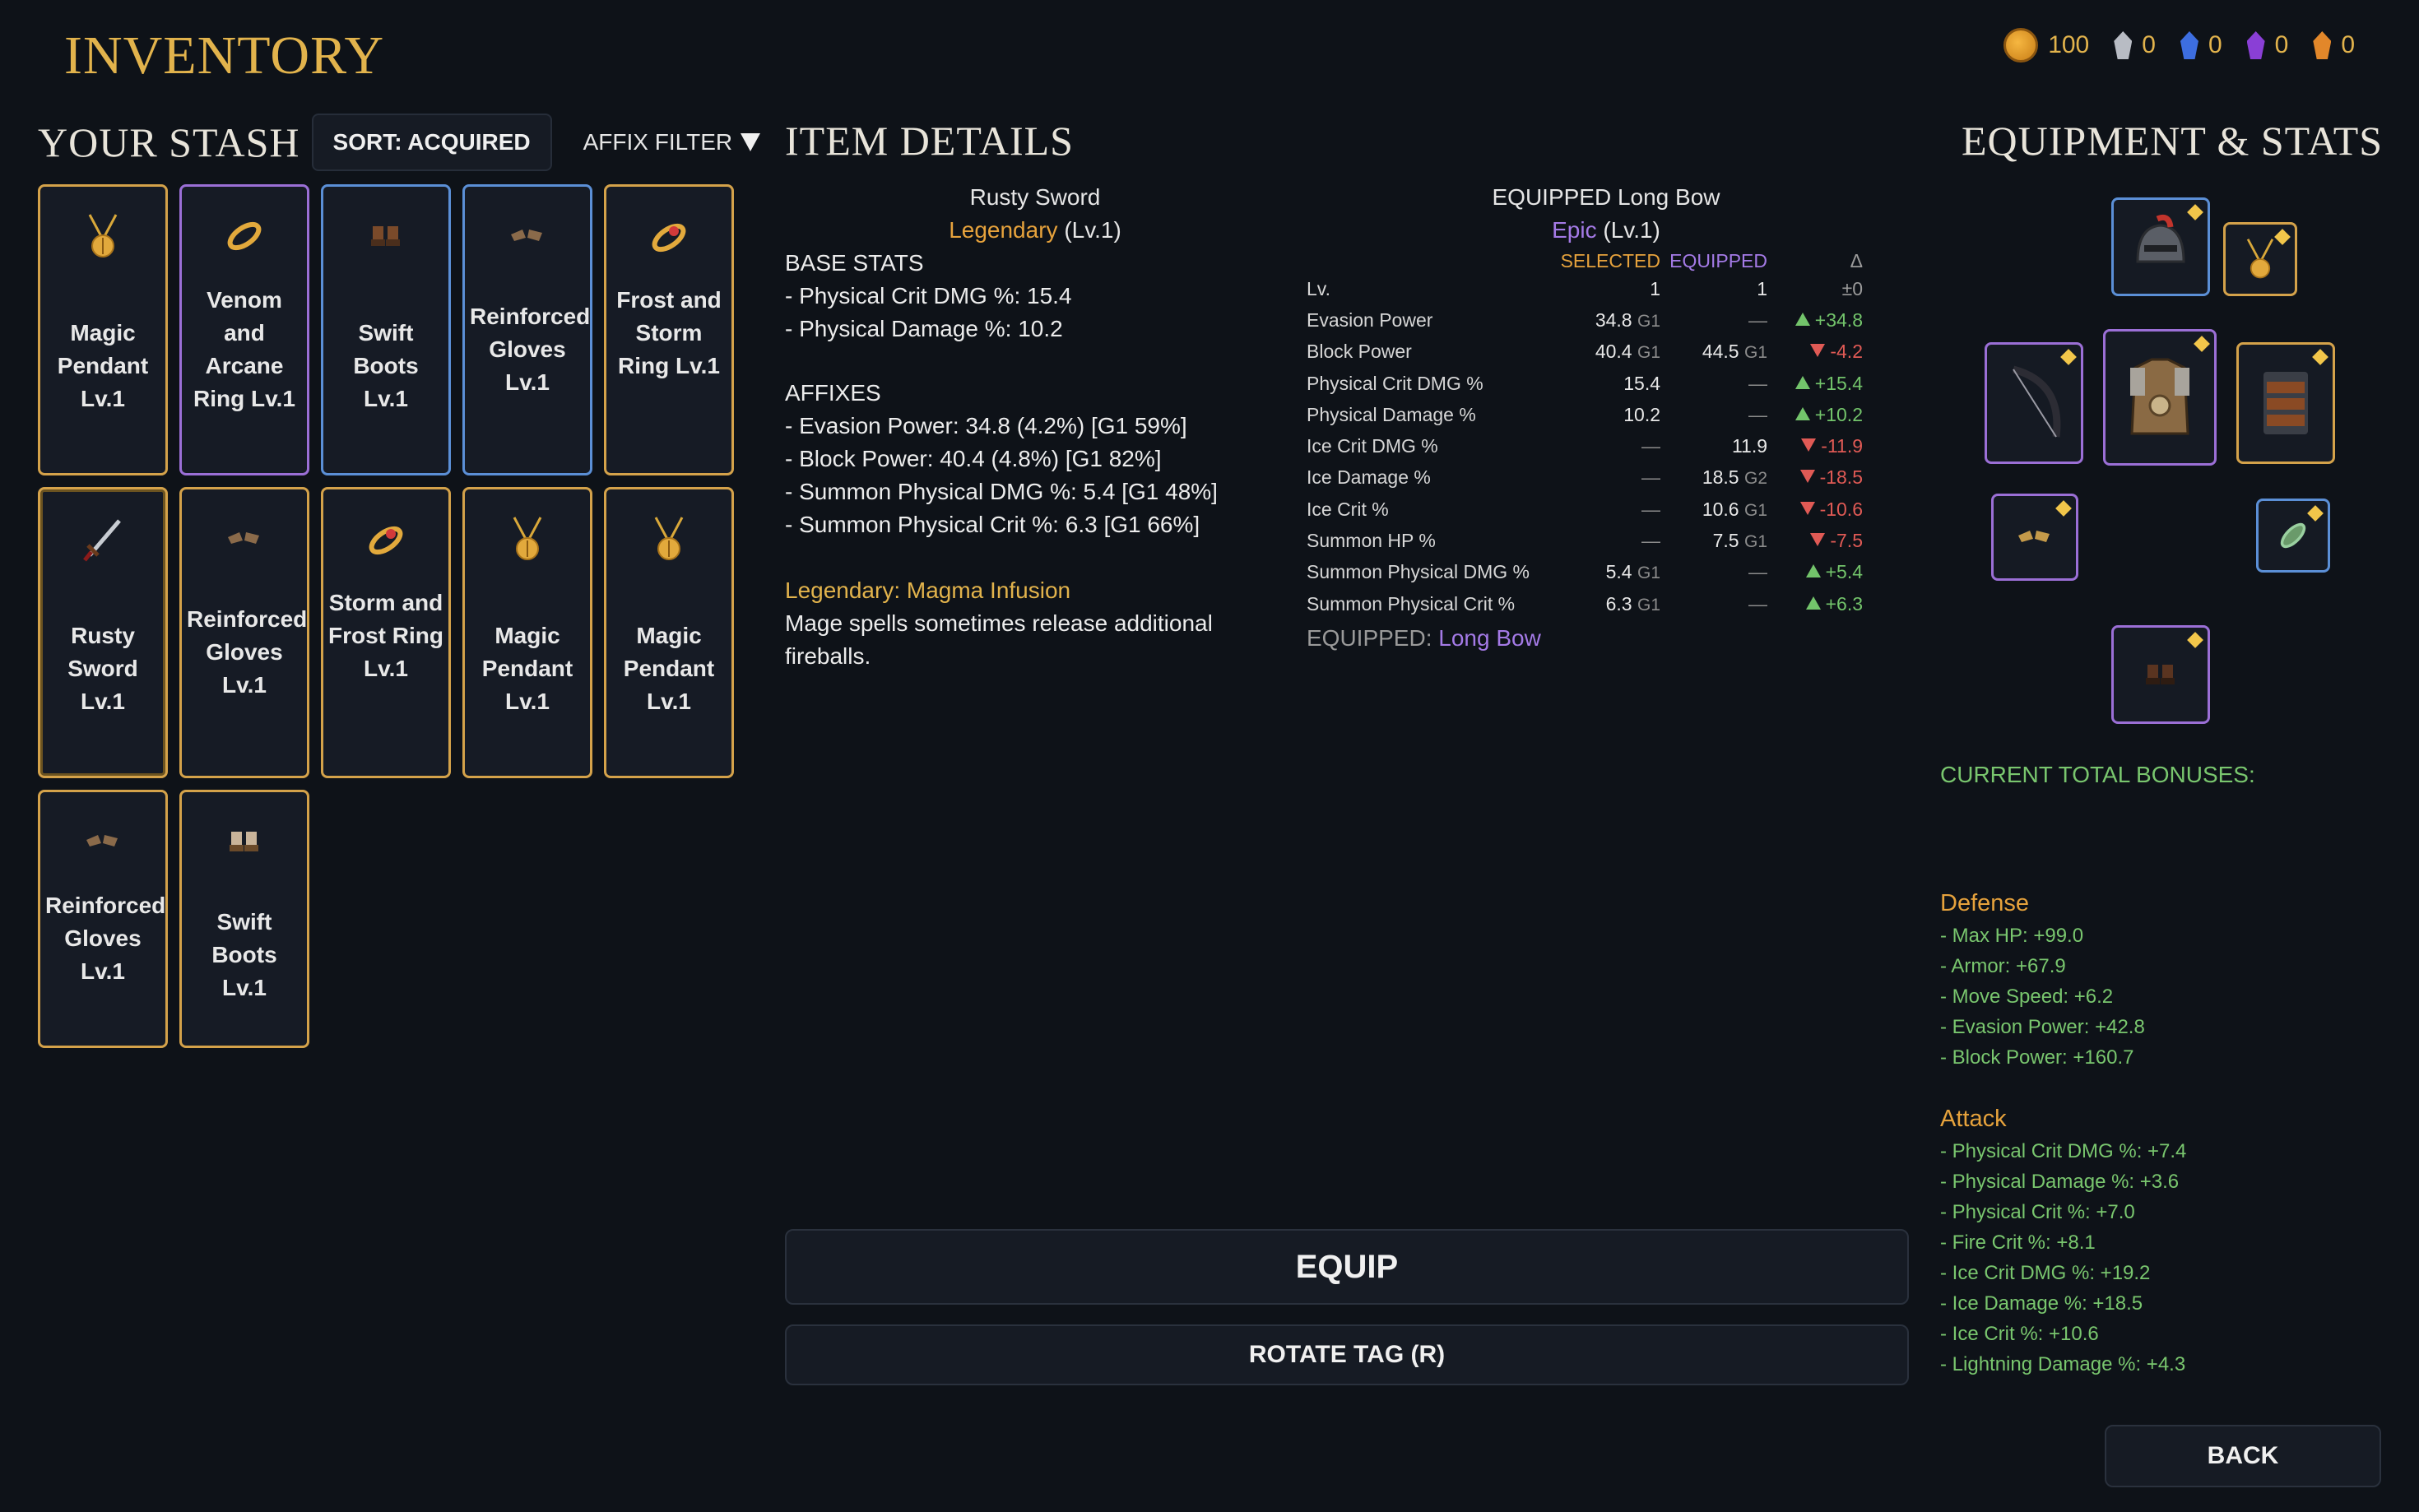  Describe the element at coordinates (2041, 1303) in the screenshot. I see `bonus-line: - Ice Damage %: +18.5` at that location.